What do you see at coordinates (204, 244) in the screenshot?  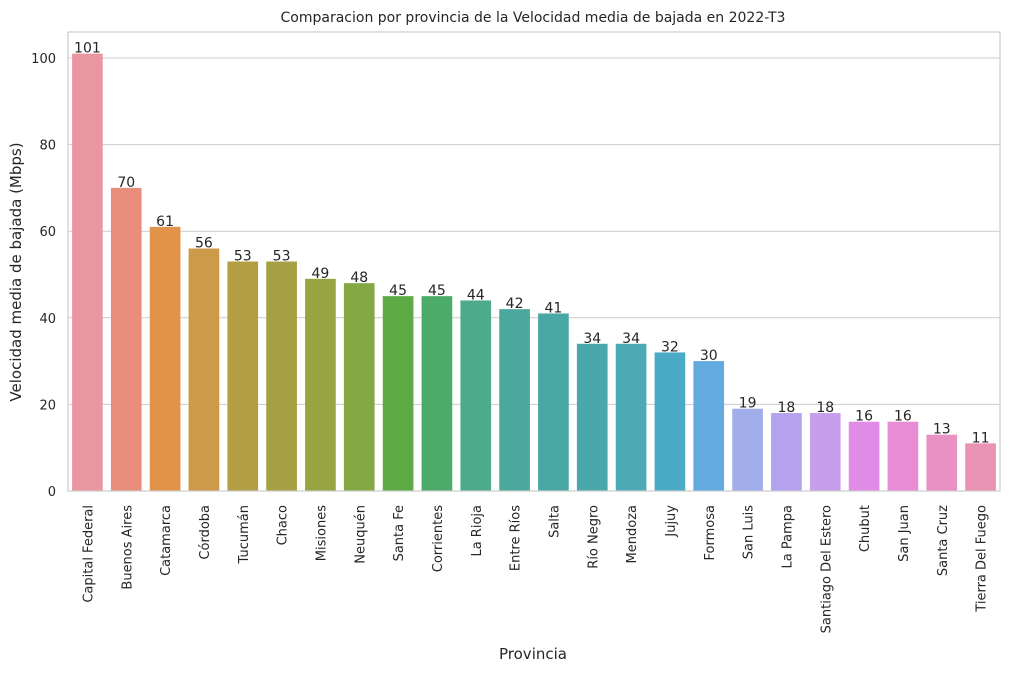 I see `bar-value-label: 56` at bounding box center [204, 244].